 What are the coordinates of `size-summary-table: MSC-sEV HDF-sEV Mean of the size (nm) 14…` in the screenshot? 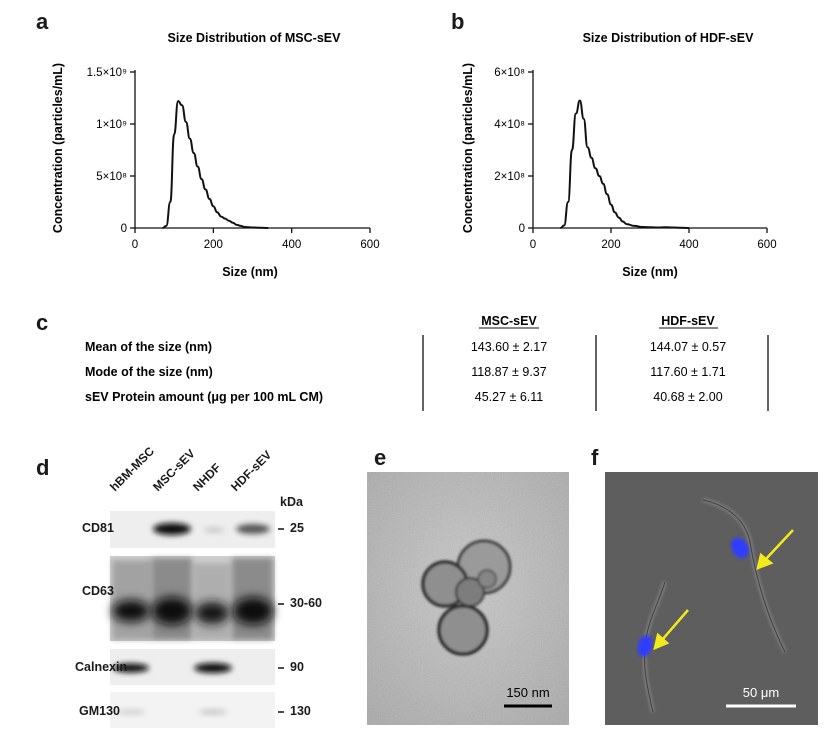 It's located at (427, 362).